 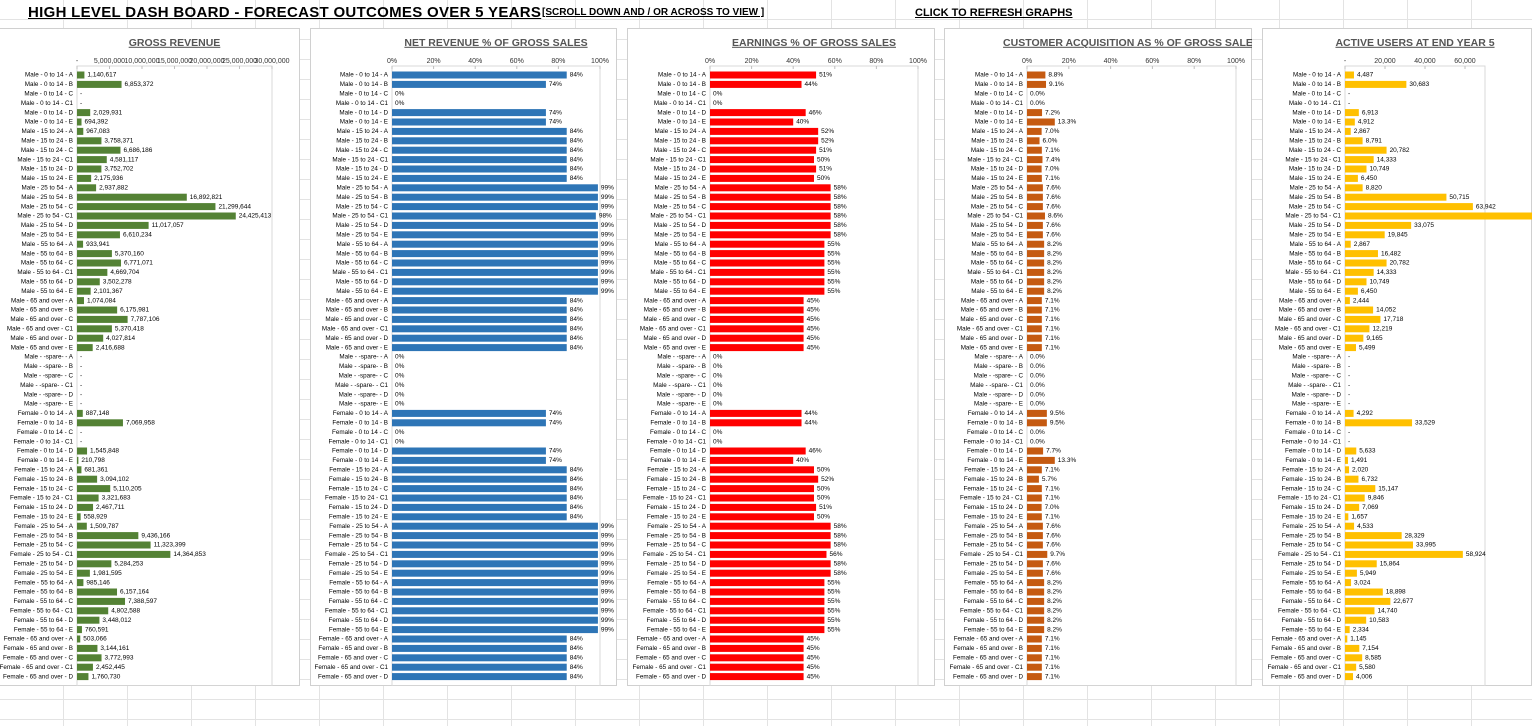 What do you see at coordinates (677, 441) in the screenshot?
I see `category-label: Female - 0 to 14 - C1` at bounding box center [677, 441].